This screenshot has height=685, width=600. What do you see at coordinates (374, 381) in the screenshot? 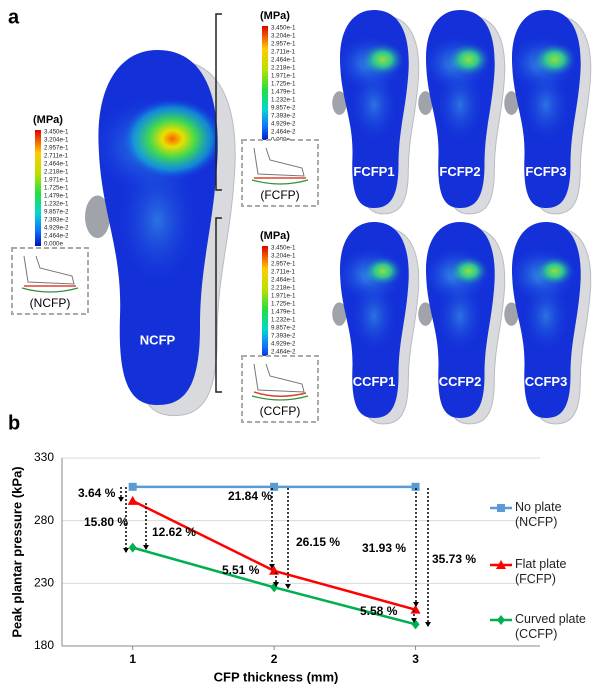
I see `foot-label: CCFP1` at bounding box center [374, 381].